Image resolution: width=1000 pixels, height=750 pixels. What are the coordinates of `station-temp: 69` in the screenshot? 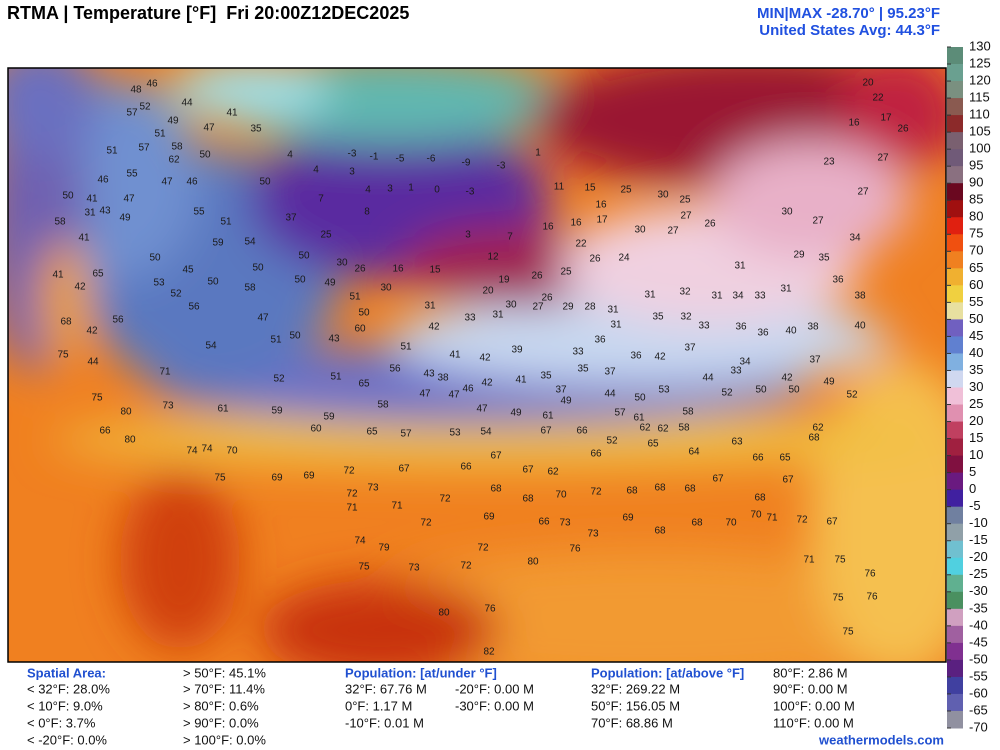 It's located at (277, 478).